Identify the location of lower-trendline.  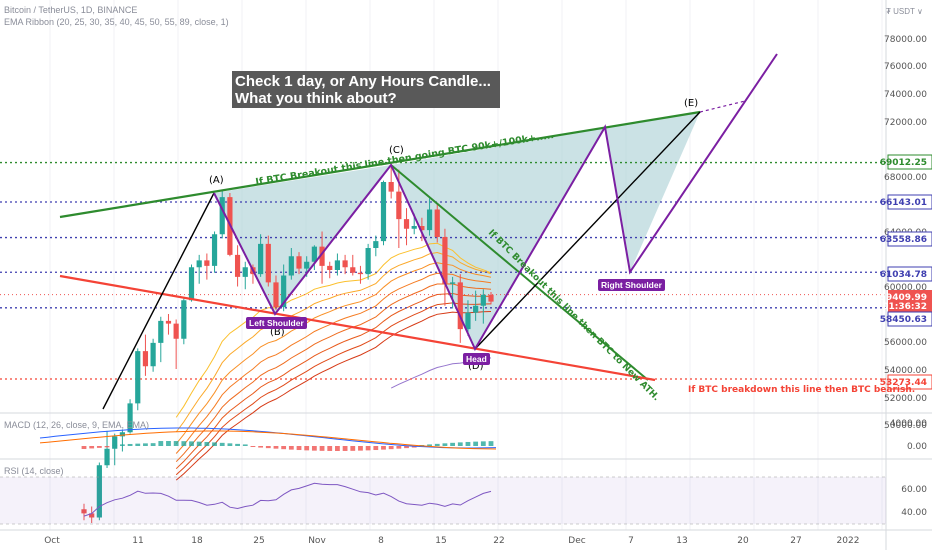
(357, 328).